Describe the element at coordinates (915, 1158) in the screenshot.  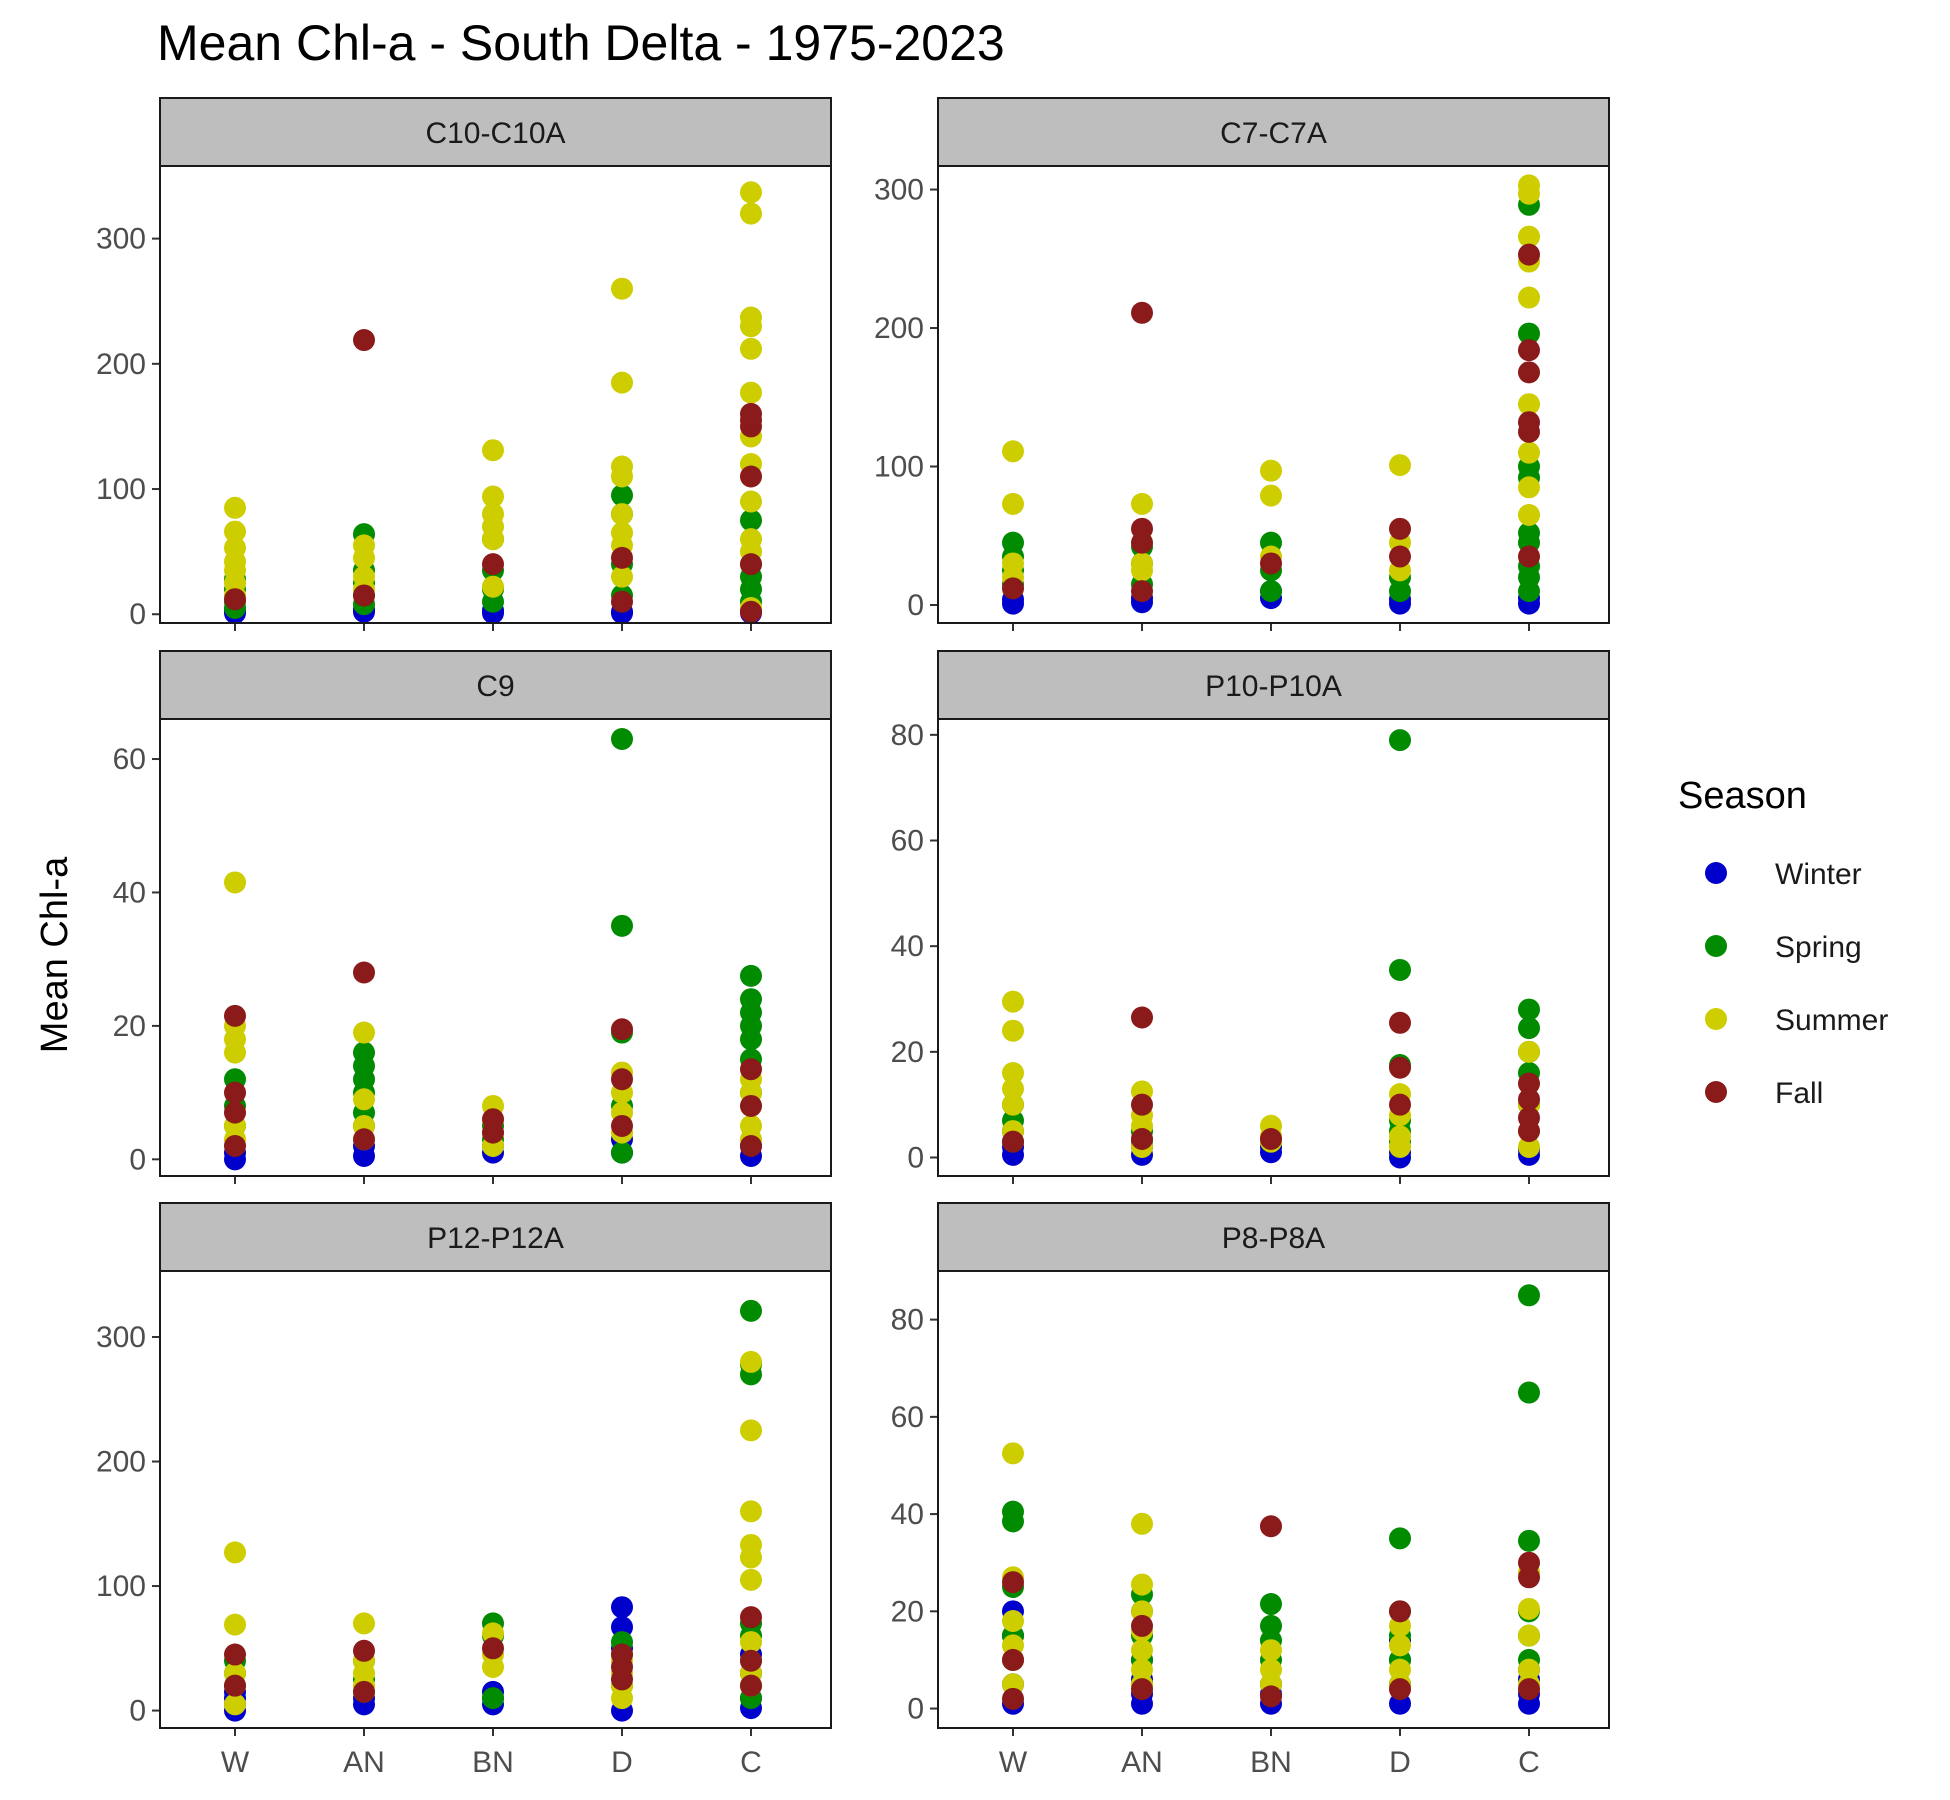
I see `y-tick-label-p10-p10a-0: 0` at that location.